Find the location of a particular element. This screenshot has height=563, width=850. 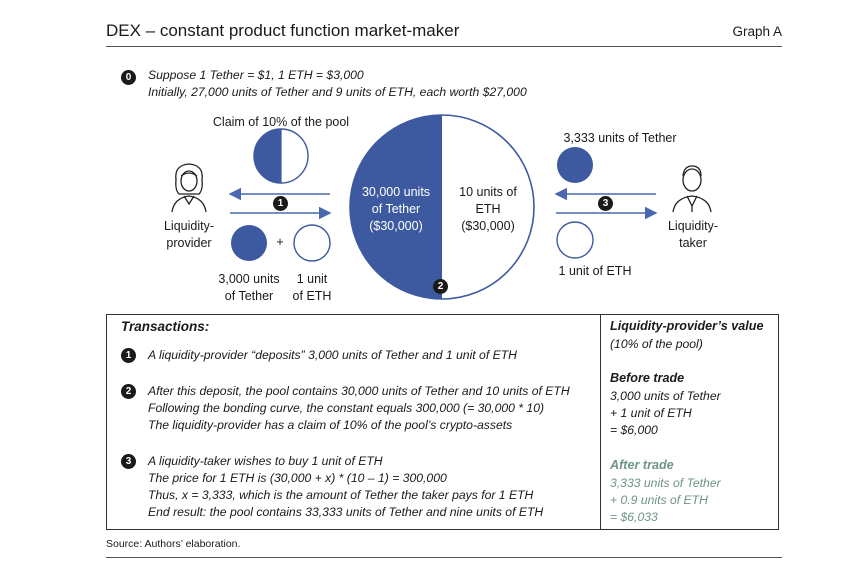

value-subheading: (10% of the pool) is located at coordinates (656, 344).